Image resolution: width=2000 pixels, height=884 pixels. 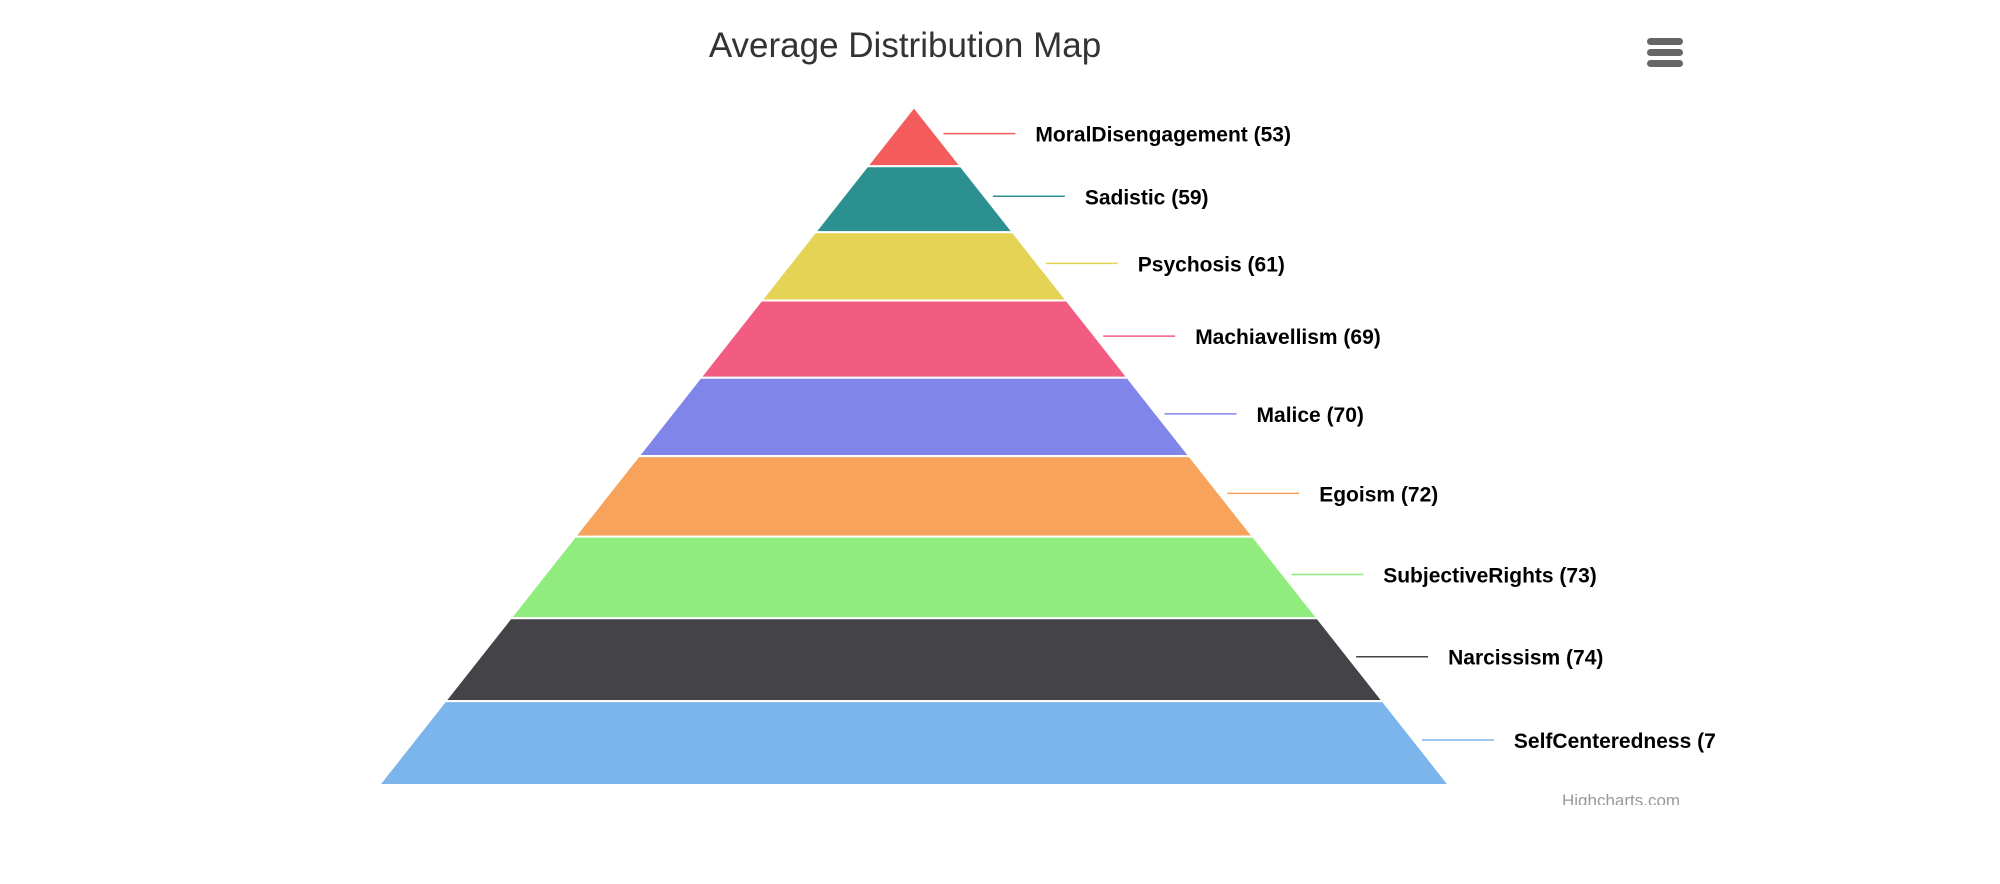 What do you see at coordinates (914, 199) in the screenshot?
I see `pyramid-segment-sadistic` at bounding box center [914, 199].